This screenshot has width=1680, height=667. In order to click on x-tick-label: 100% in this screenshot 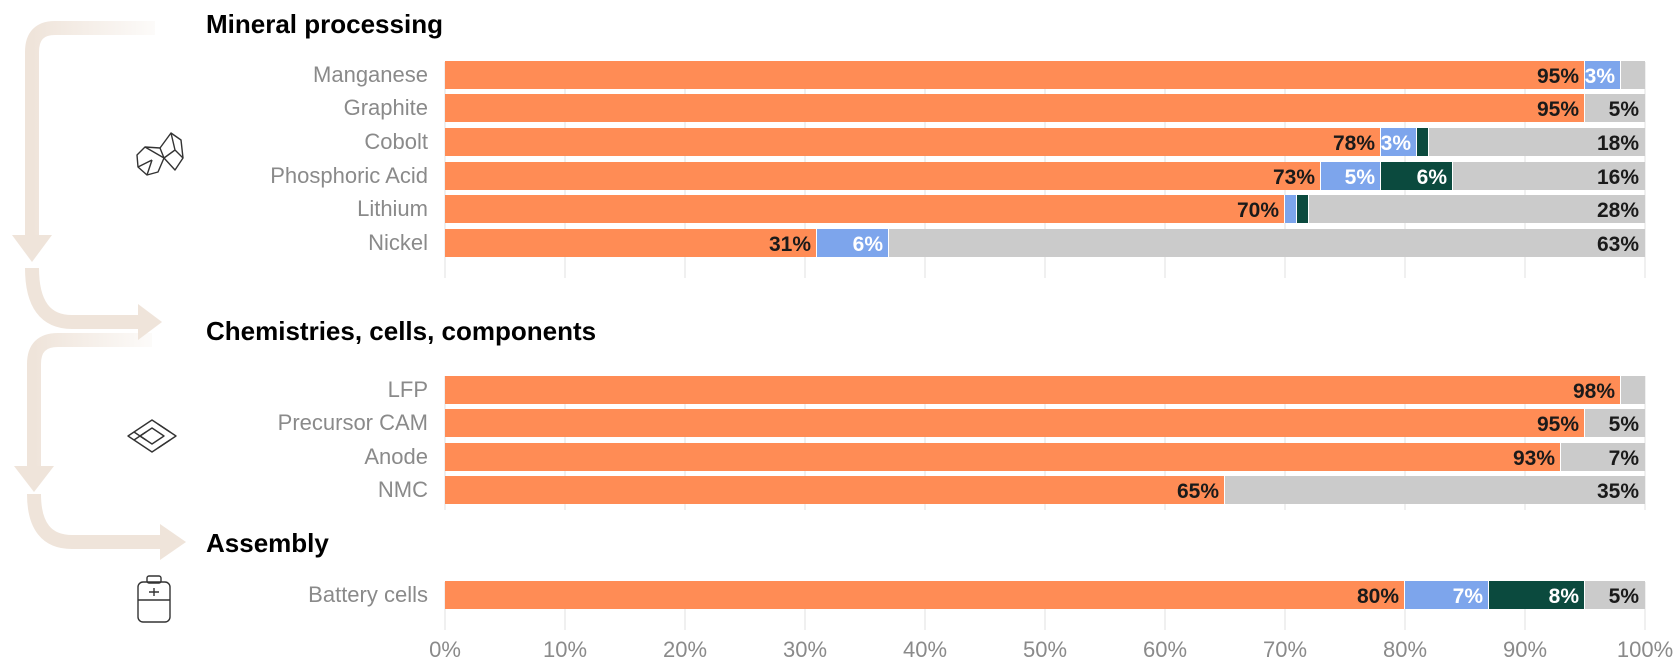, I will do `click(1645, 649)`.